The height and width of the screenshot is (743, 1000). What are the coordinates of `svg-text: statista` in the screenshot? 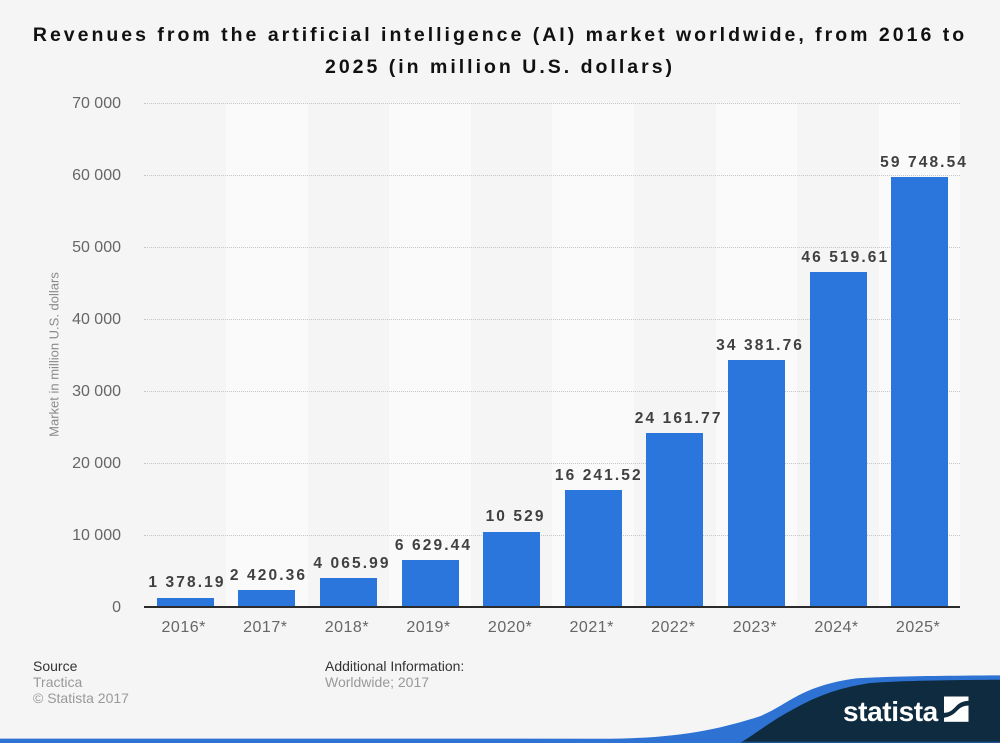 It's located at (891, 711).